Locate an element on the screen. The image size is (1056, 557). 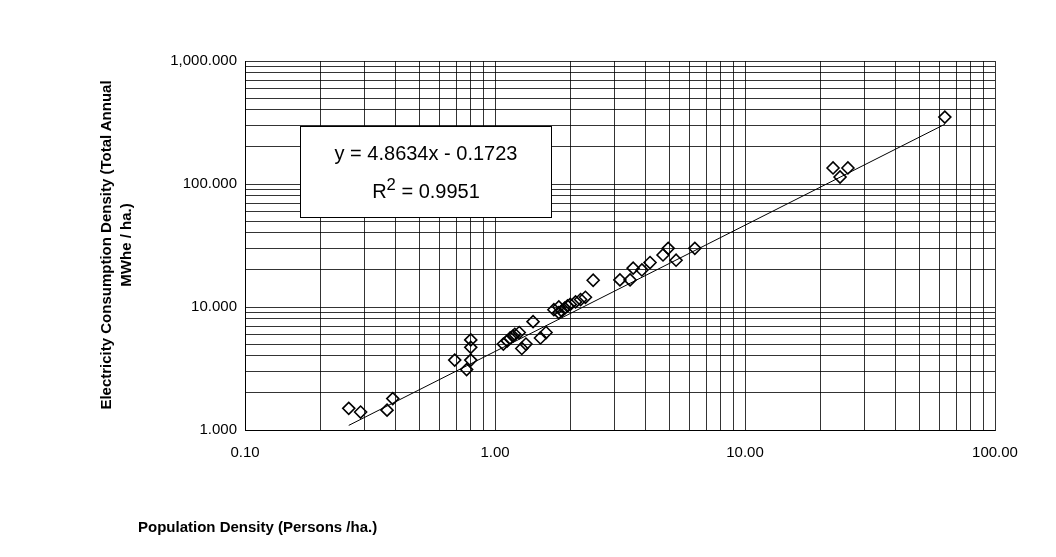
y-tick-label: 1,000.000 is located at coordinates (203, 60).